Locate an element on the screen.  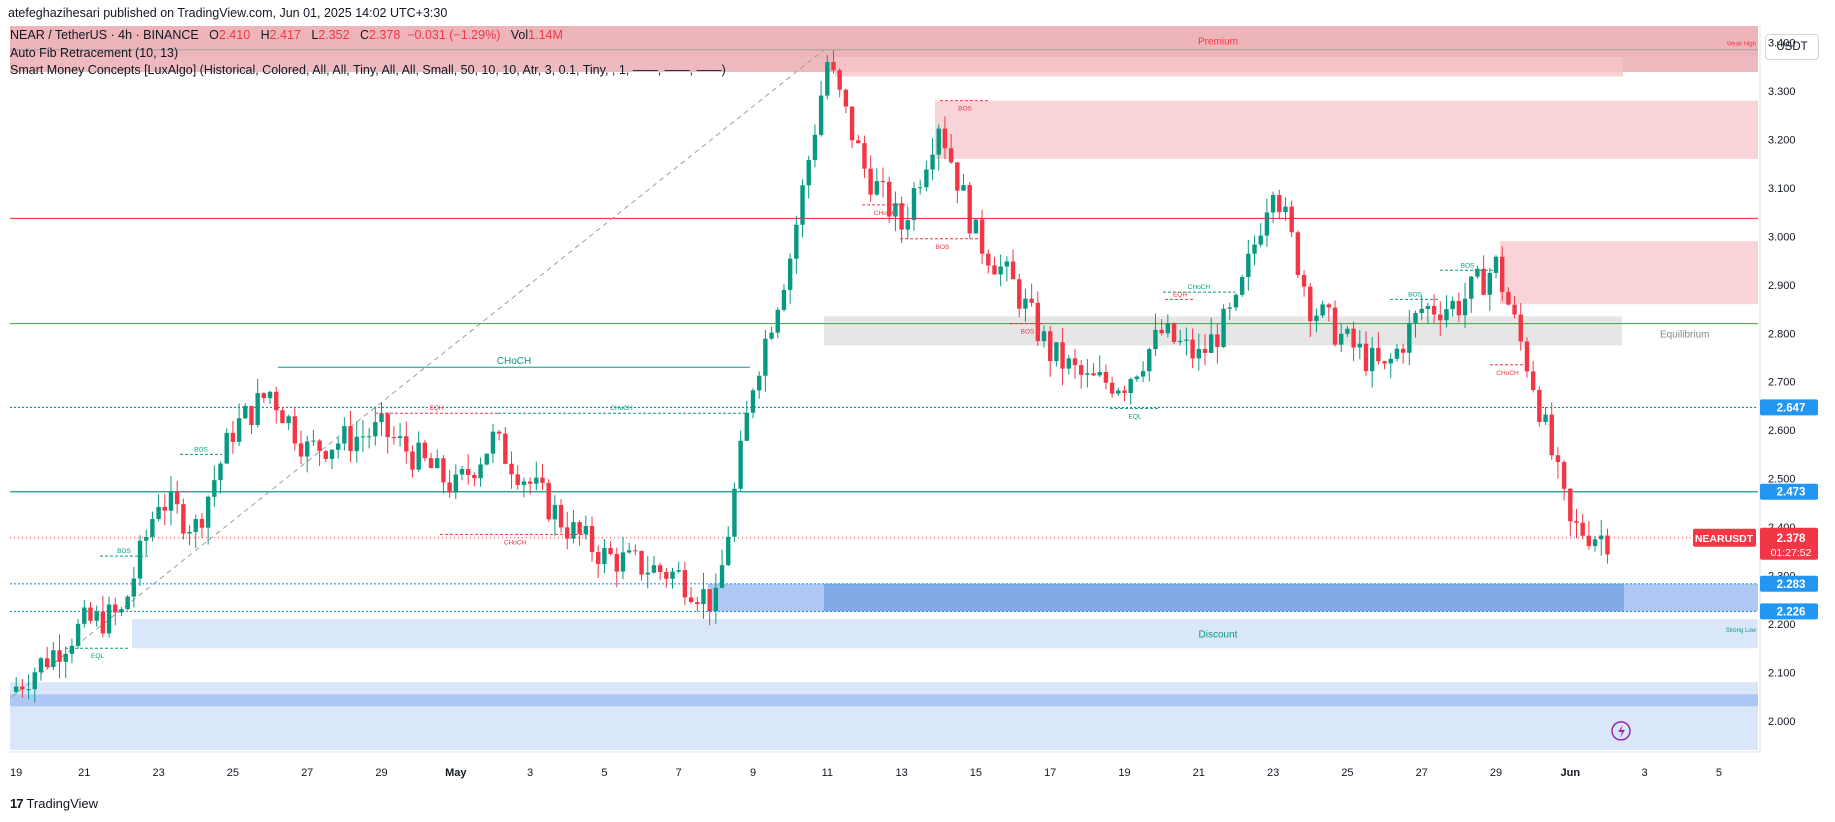
change-value: −0.031 (−1.29%) is located at coordinates (454, 35).